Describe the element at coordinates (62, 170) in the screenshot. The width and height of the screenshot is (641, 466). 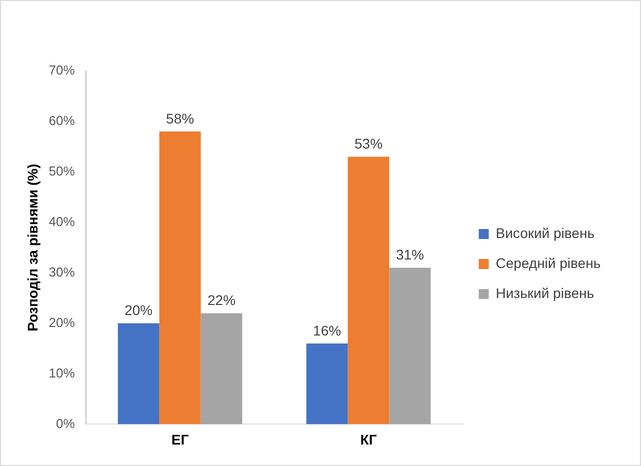
I see `y-tick-label: 50%` at that location.